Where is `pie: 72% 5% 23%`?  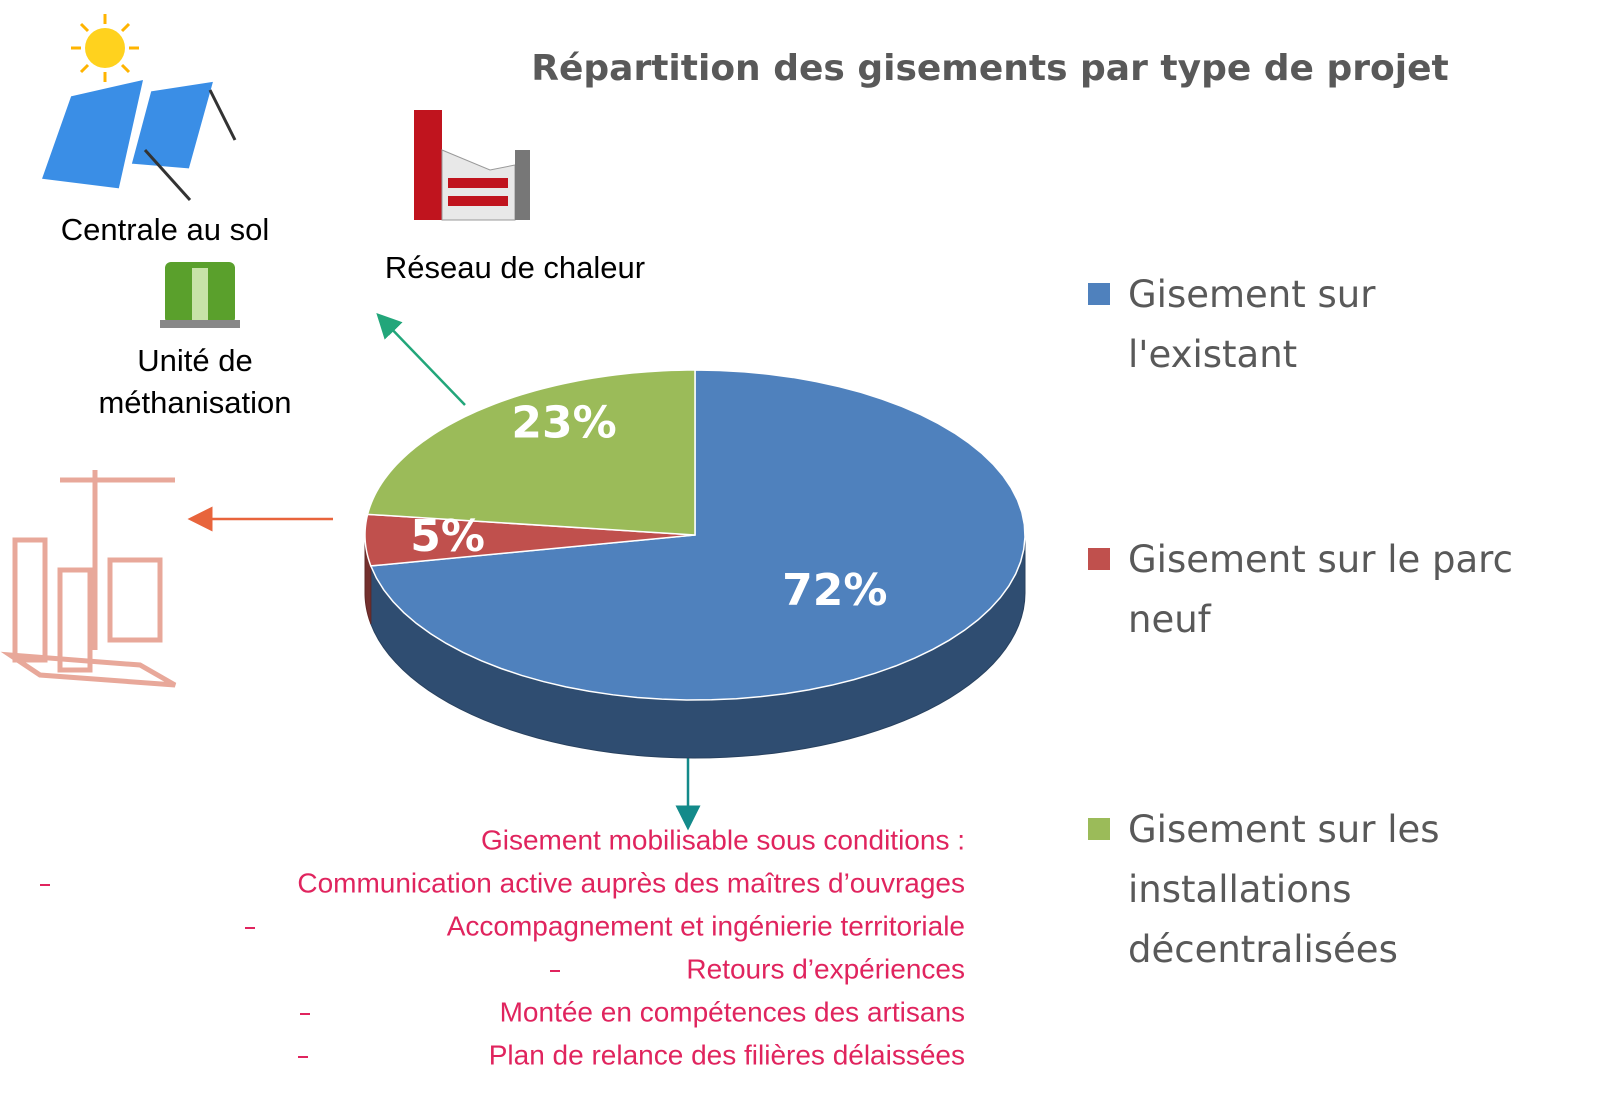
pie: 72% 5% 23% is located at coordinates (695, 564).